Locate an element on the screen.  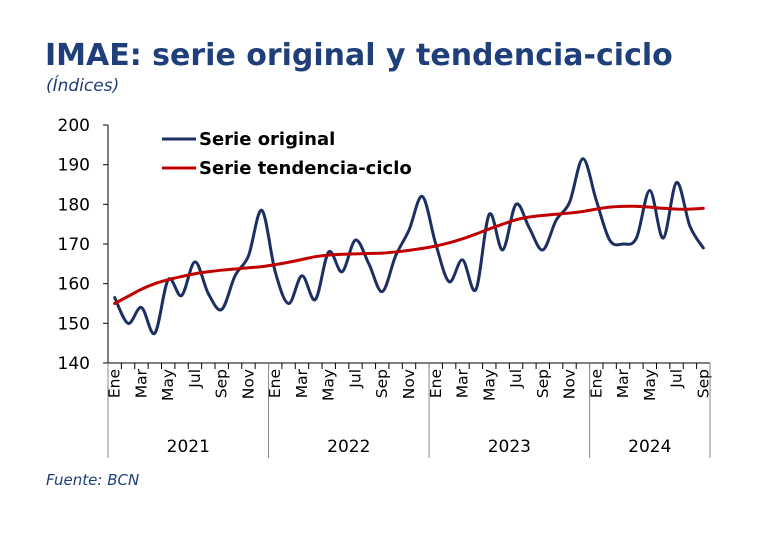
y-tick-label: 200 is located at coordinates (74, 126).